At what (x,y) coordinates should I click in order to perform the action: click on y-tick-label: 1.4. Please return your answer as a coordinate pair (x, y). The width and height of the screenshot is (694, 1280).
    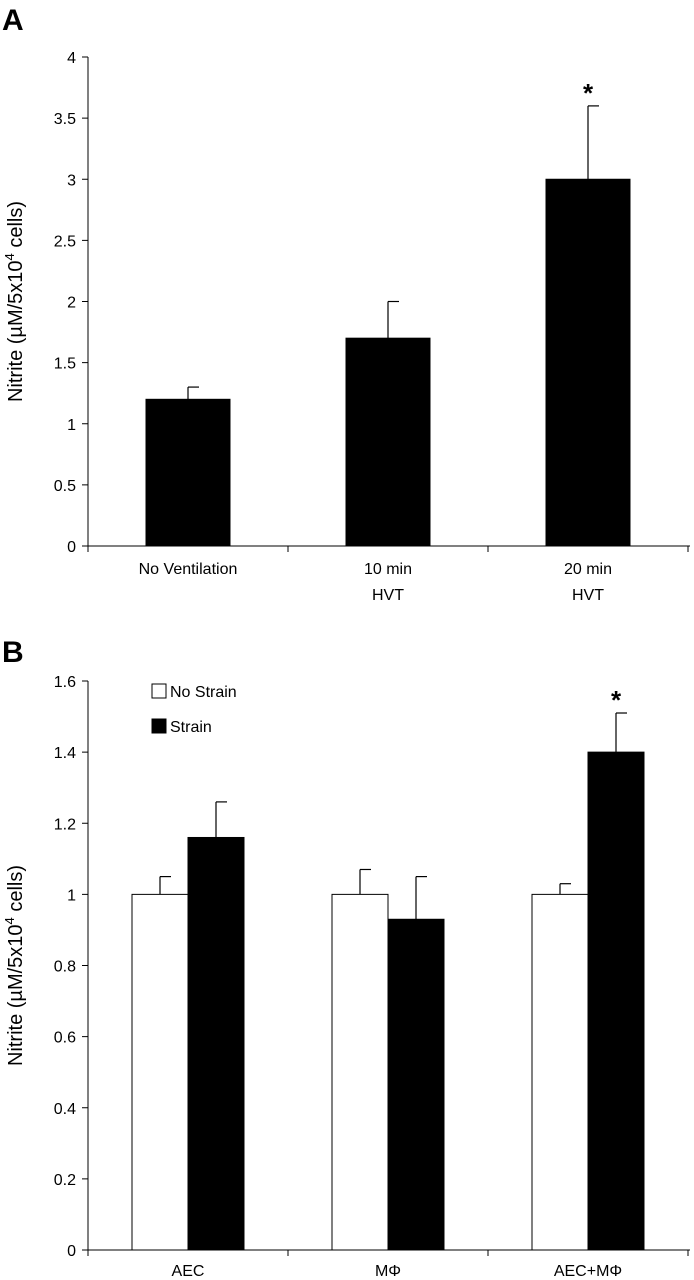
    Looking at the image, I should click on (65, 753).